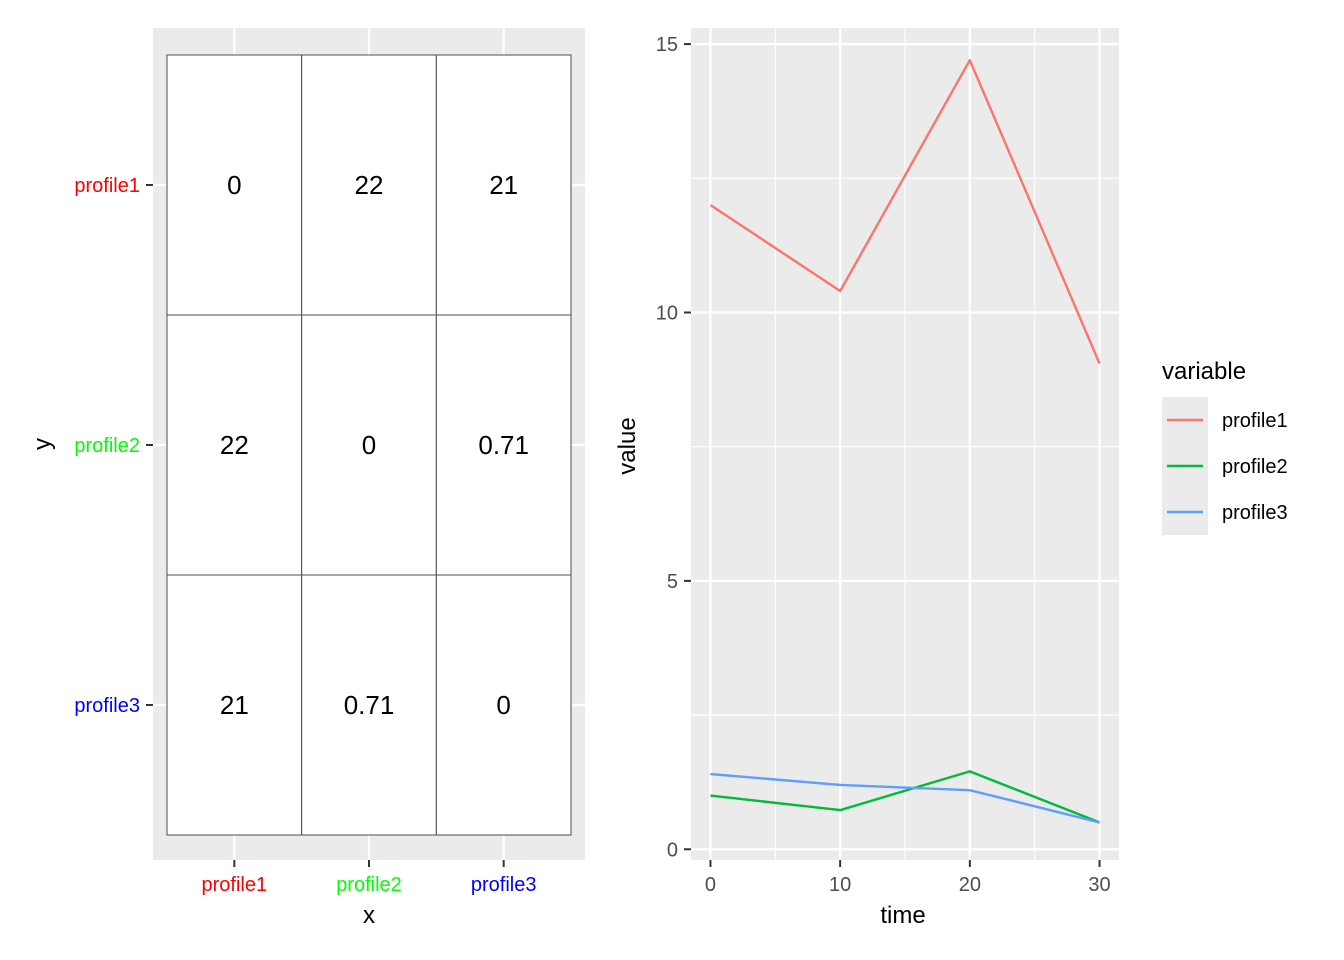 This screenshot has width=1344, height=960. I want to click on line-x-tick-label: 0, so click(710, 885).